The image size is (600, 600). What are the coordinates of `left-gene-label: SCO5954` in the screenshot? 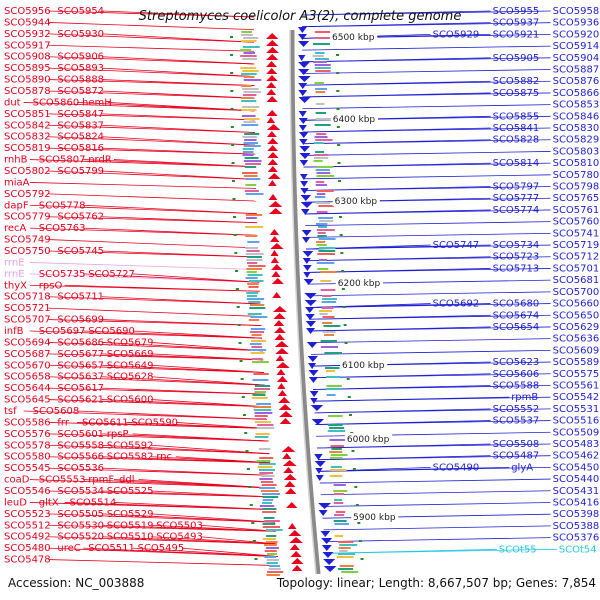 It's located at (80, 11).